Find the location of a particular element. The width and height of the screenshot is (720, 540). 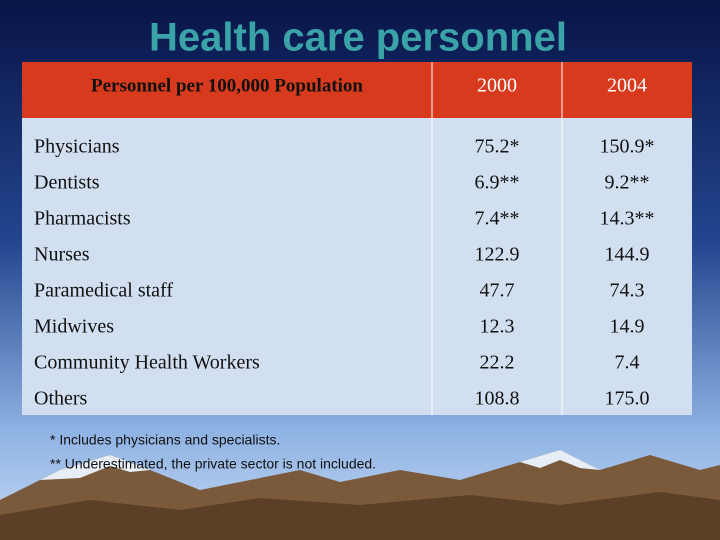

table-cell: 7.4** is located at coordinates (497, 219).